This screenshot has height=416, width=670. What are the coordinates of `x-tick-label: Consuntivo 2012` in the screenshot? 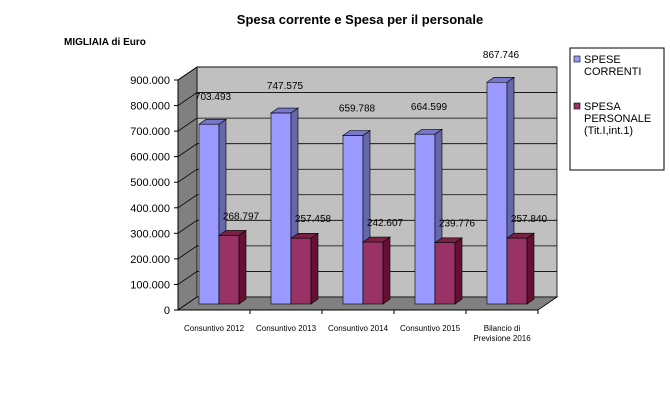 It's located at (214, 328).